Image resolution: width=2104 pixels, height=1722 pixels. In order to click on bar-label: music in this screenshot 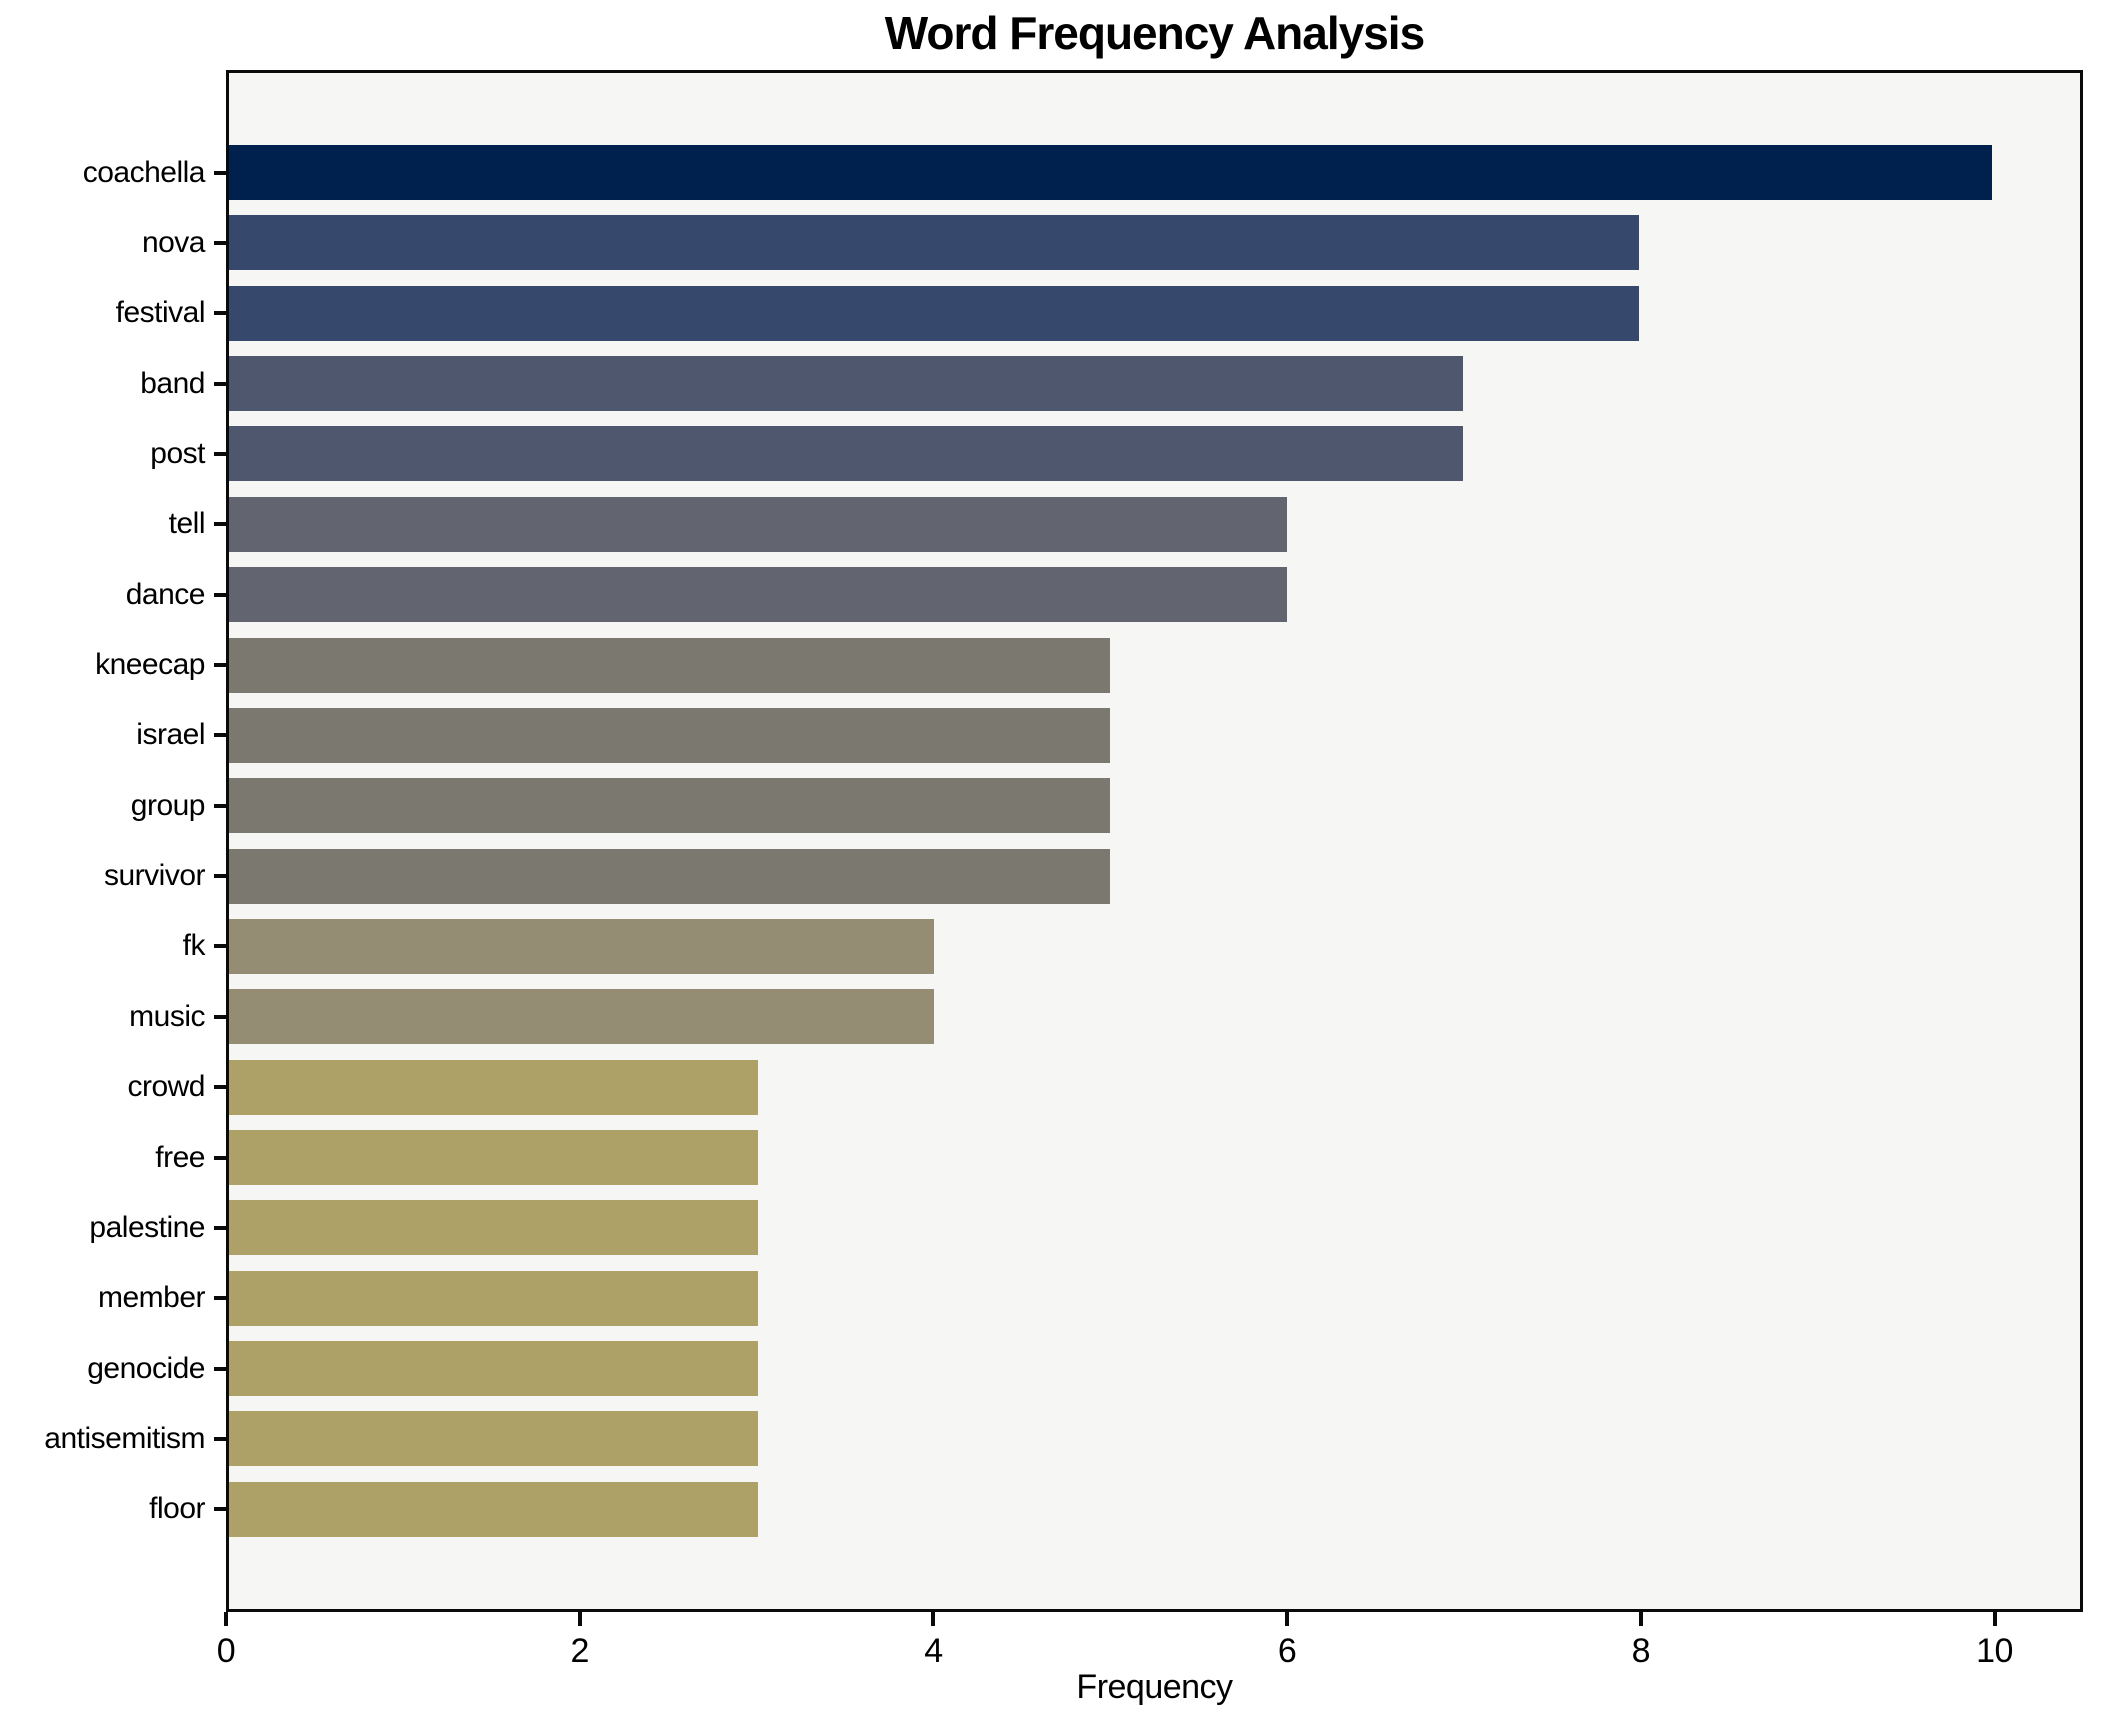, I will do `click(167, 1016)`.